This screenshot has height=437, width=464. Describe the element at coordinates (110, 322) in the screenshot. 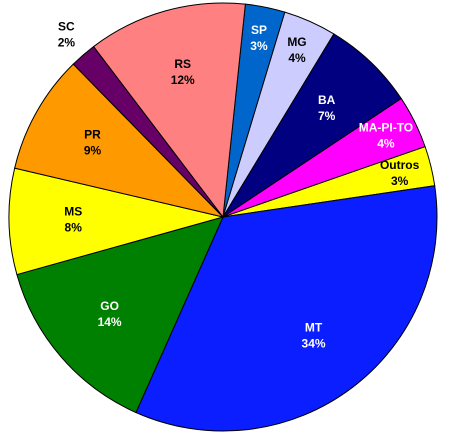

I see `value-label: 14%` at that location.